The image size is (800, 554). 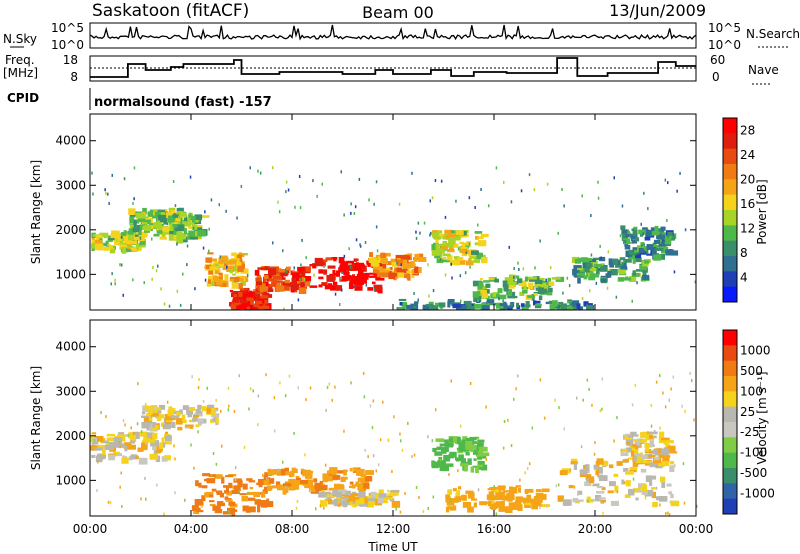 I want to click on colorbar-tick-label: 28, so click(x=747, y=130).